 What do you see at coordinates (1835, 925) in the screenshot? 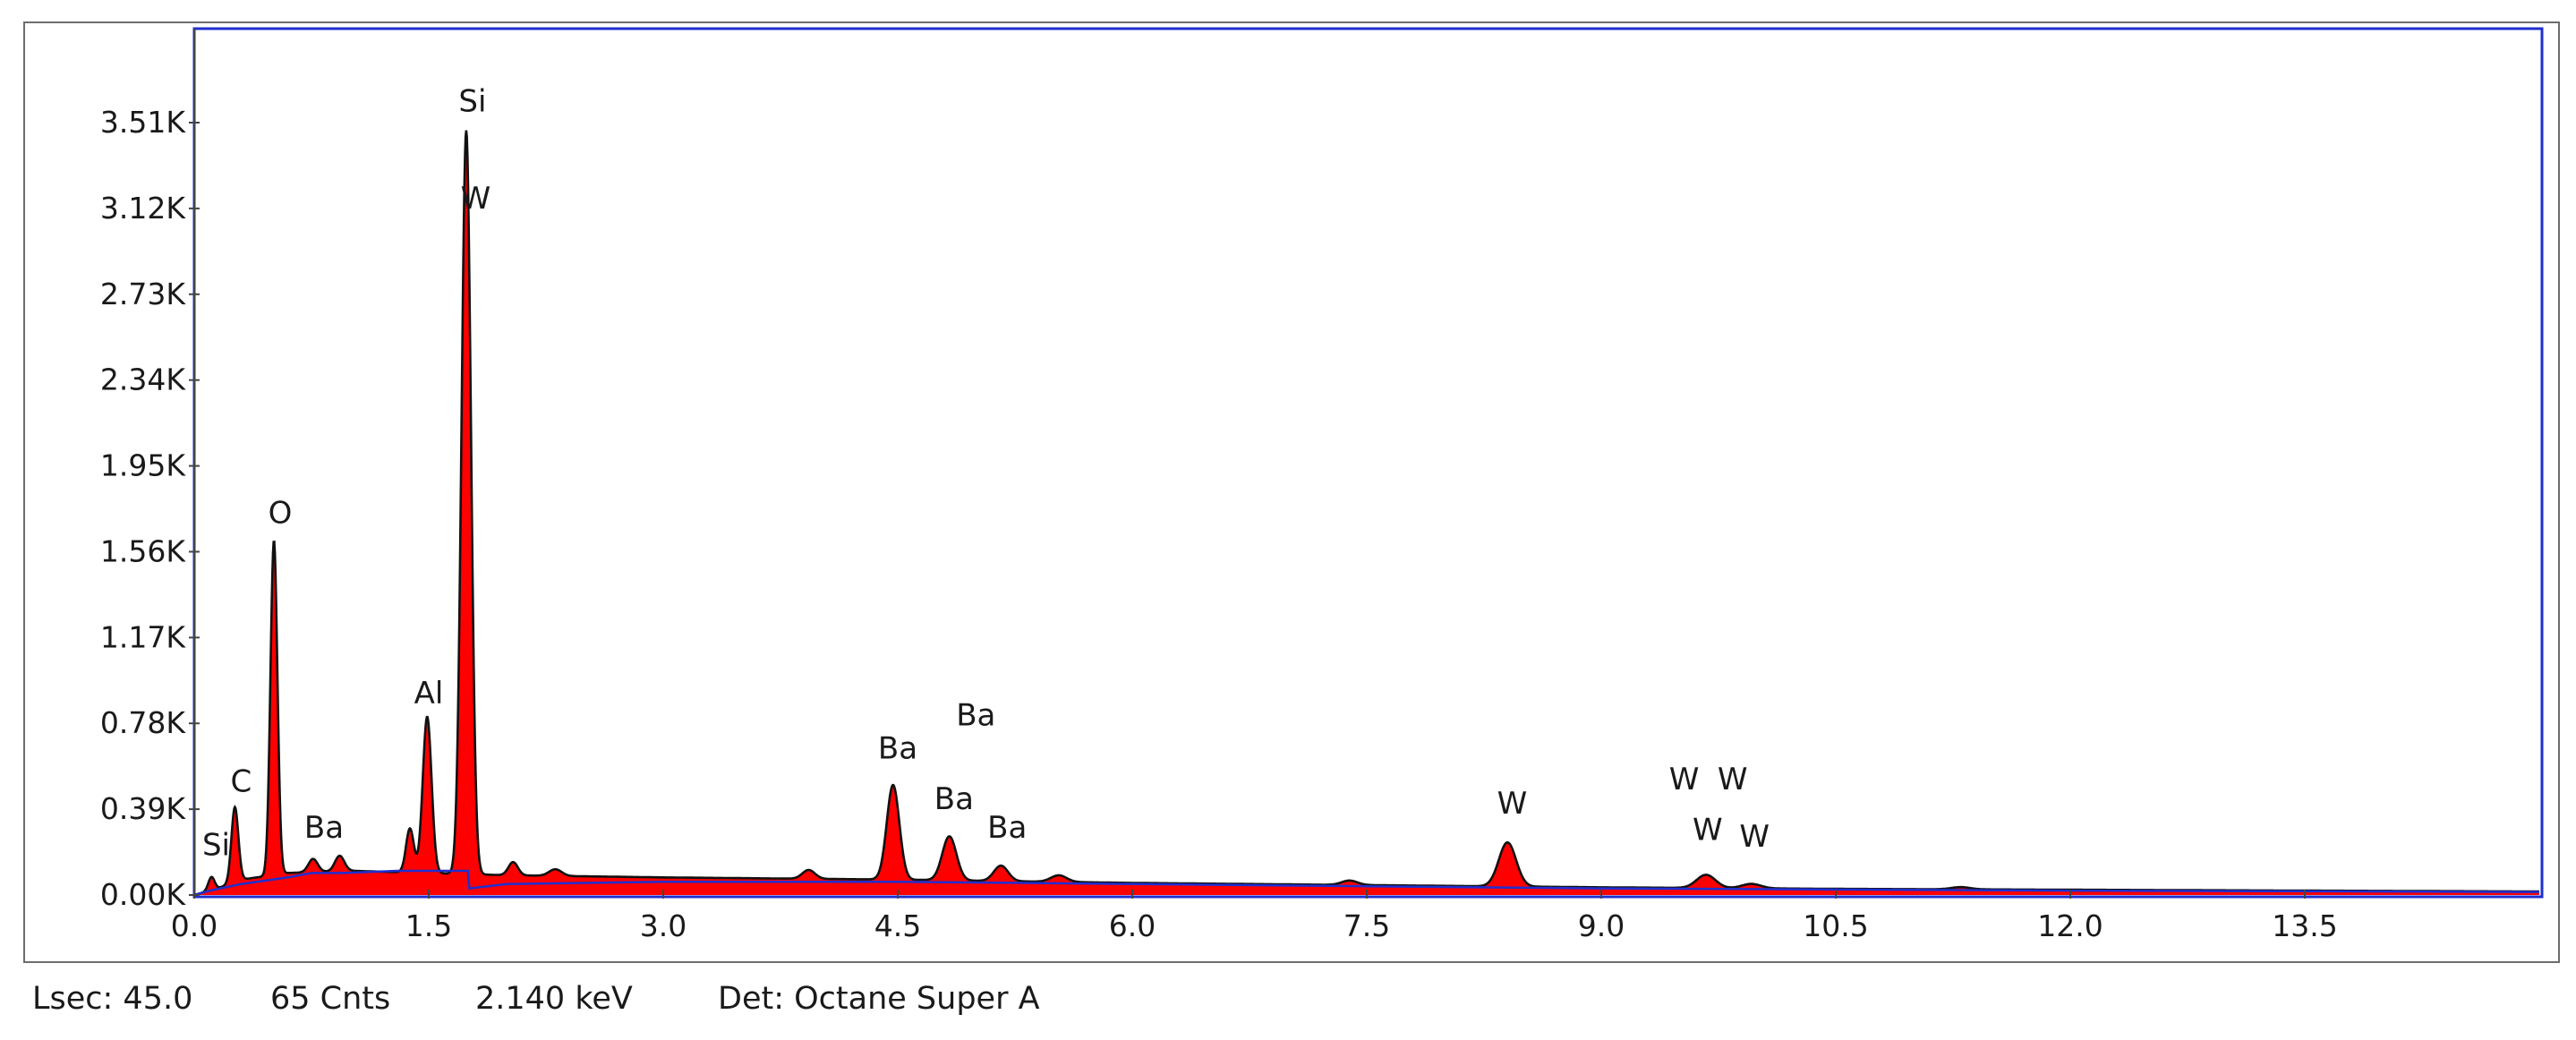
I see `x-tick-label: 10.5` at bounding box center [1835, 925].